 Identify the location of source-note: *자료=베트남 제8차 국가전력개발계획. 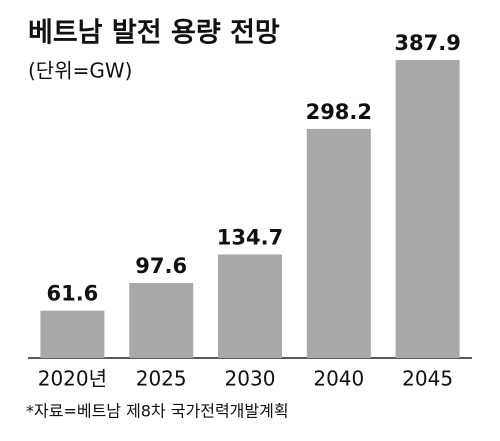
(157, 411).